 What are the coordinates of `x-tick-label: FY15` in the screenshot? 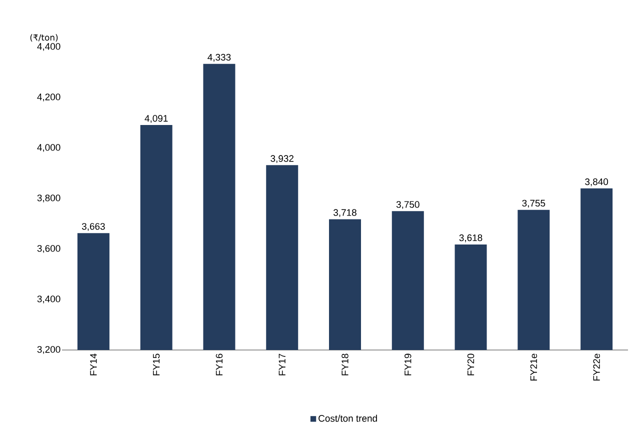 It's located at (156, 365).